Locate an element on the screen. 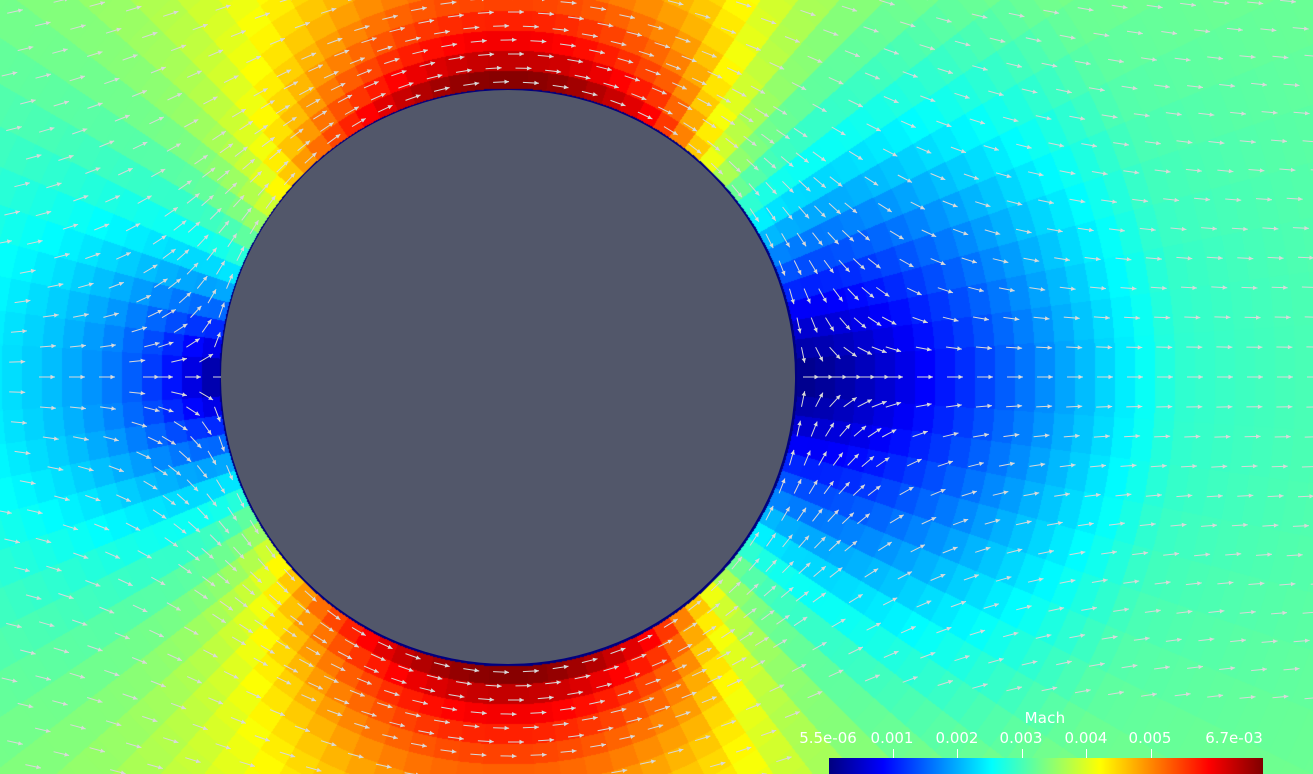  legend-color-bar is located at coordinates (1046, 766).